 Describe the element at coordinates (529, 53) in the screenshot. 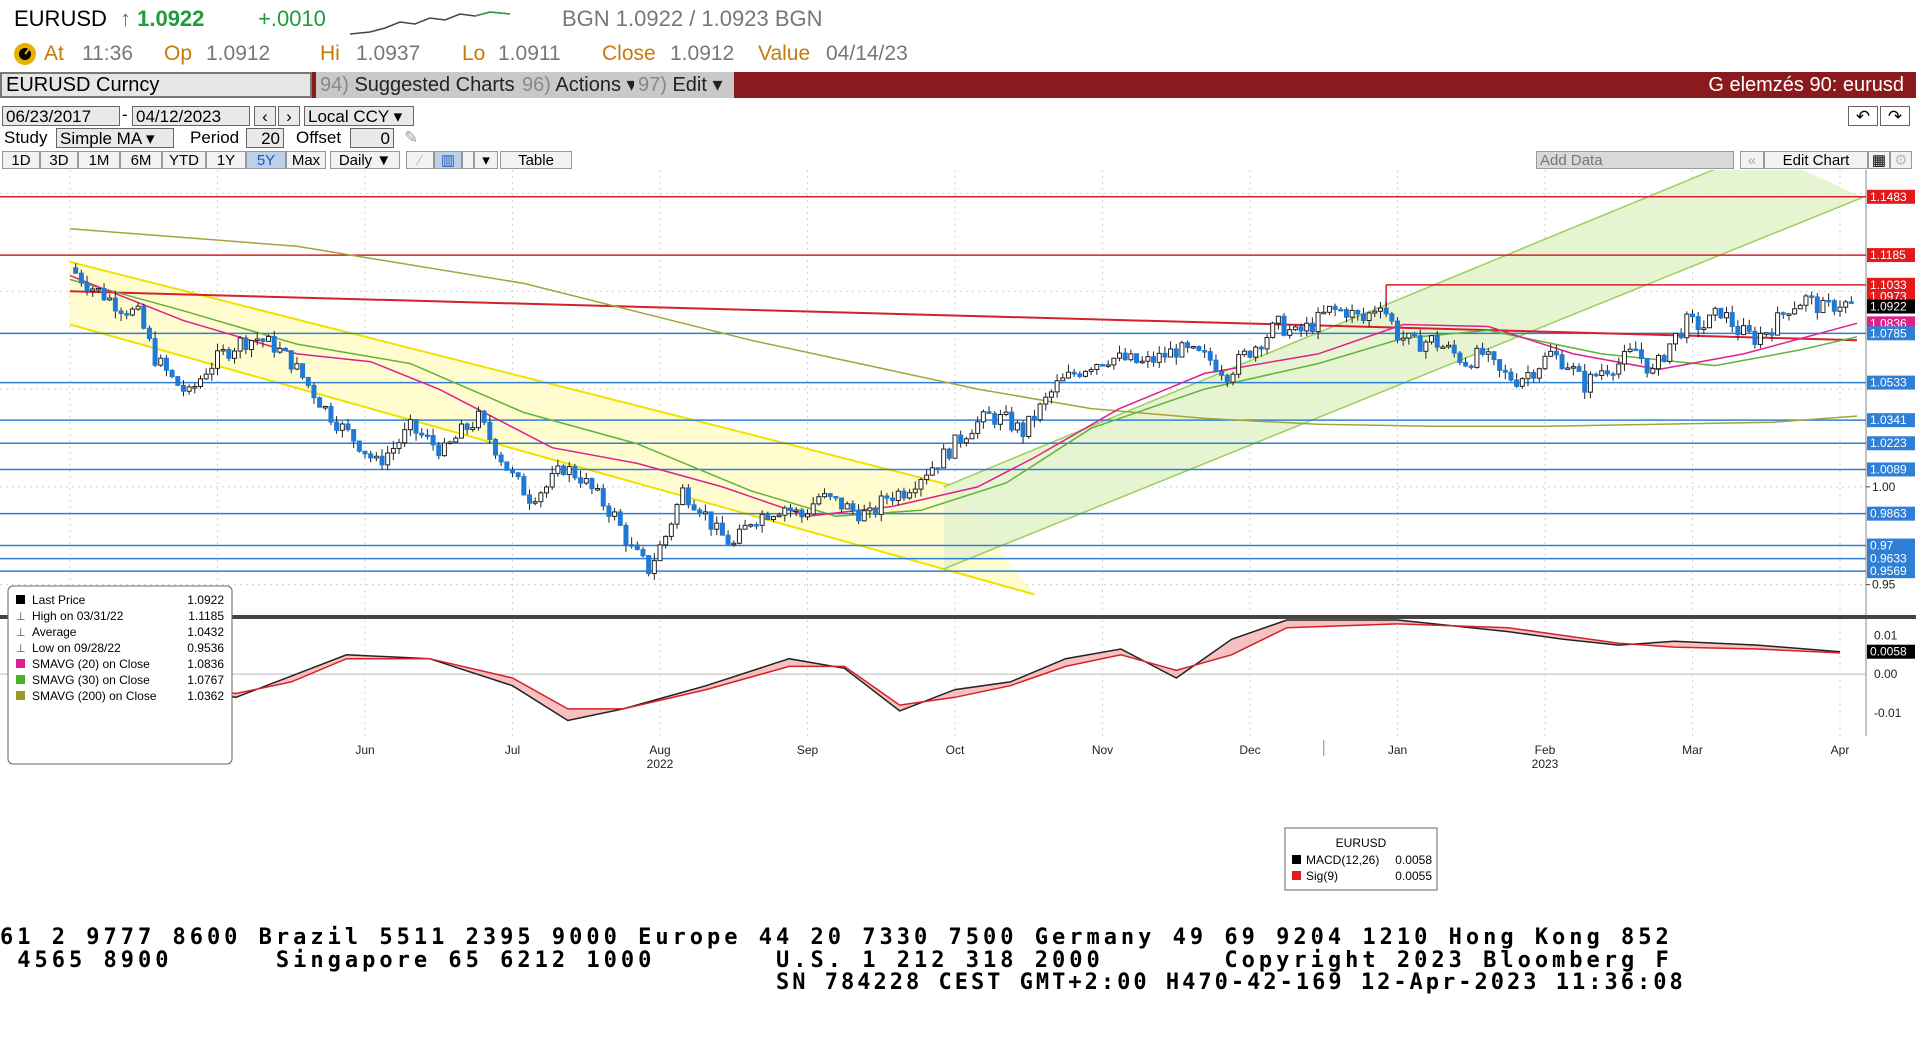

I see `low-value: 1.0911` at that location.